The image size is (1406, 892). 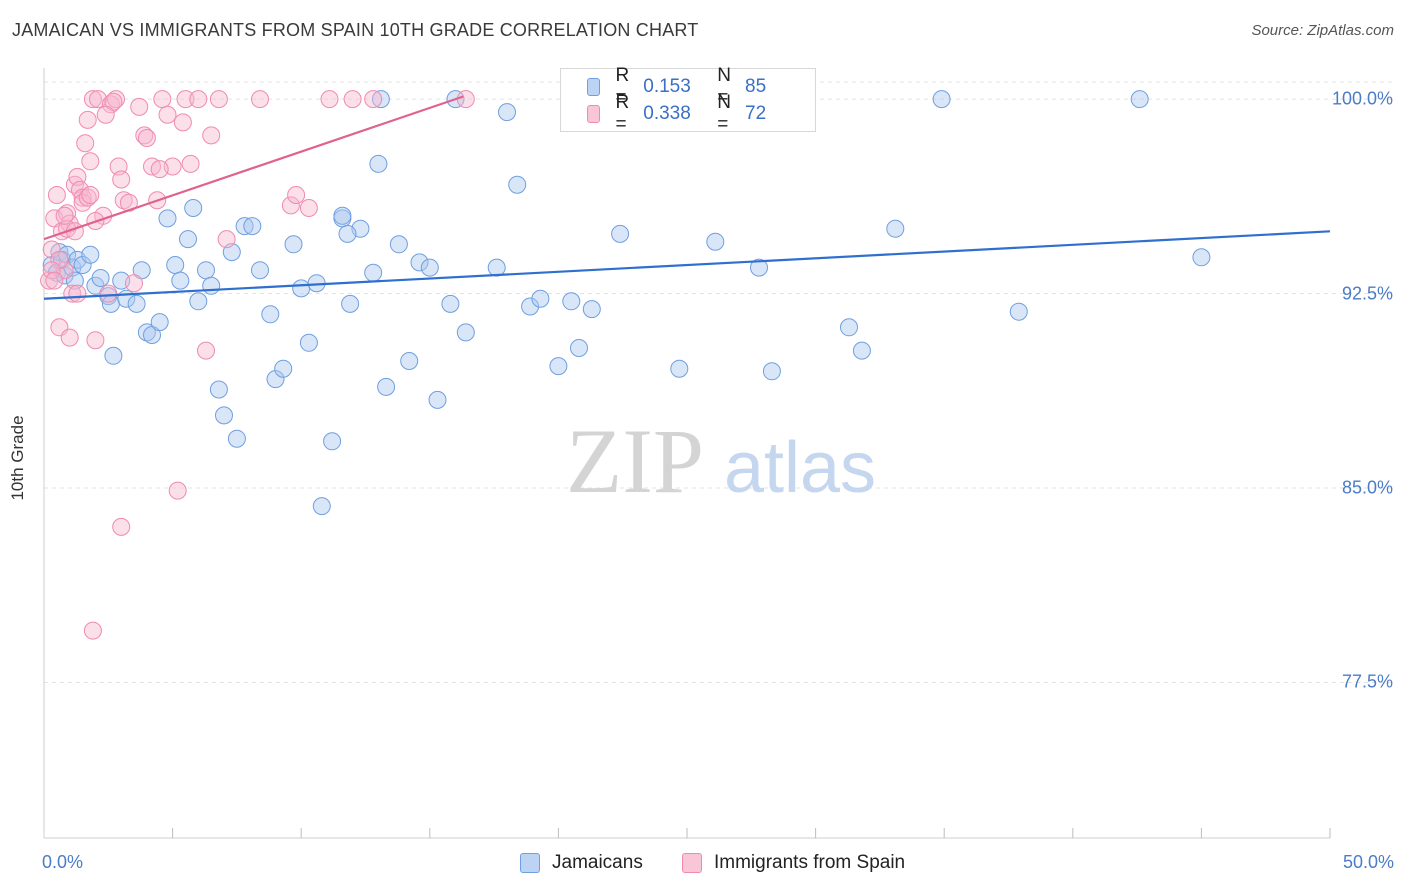 I want to click on spain-legend-swatch, so click(x=692, y=863).